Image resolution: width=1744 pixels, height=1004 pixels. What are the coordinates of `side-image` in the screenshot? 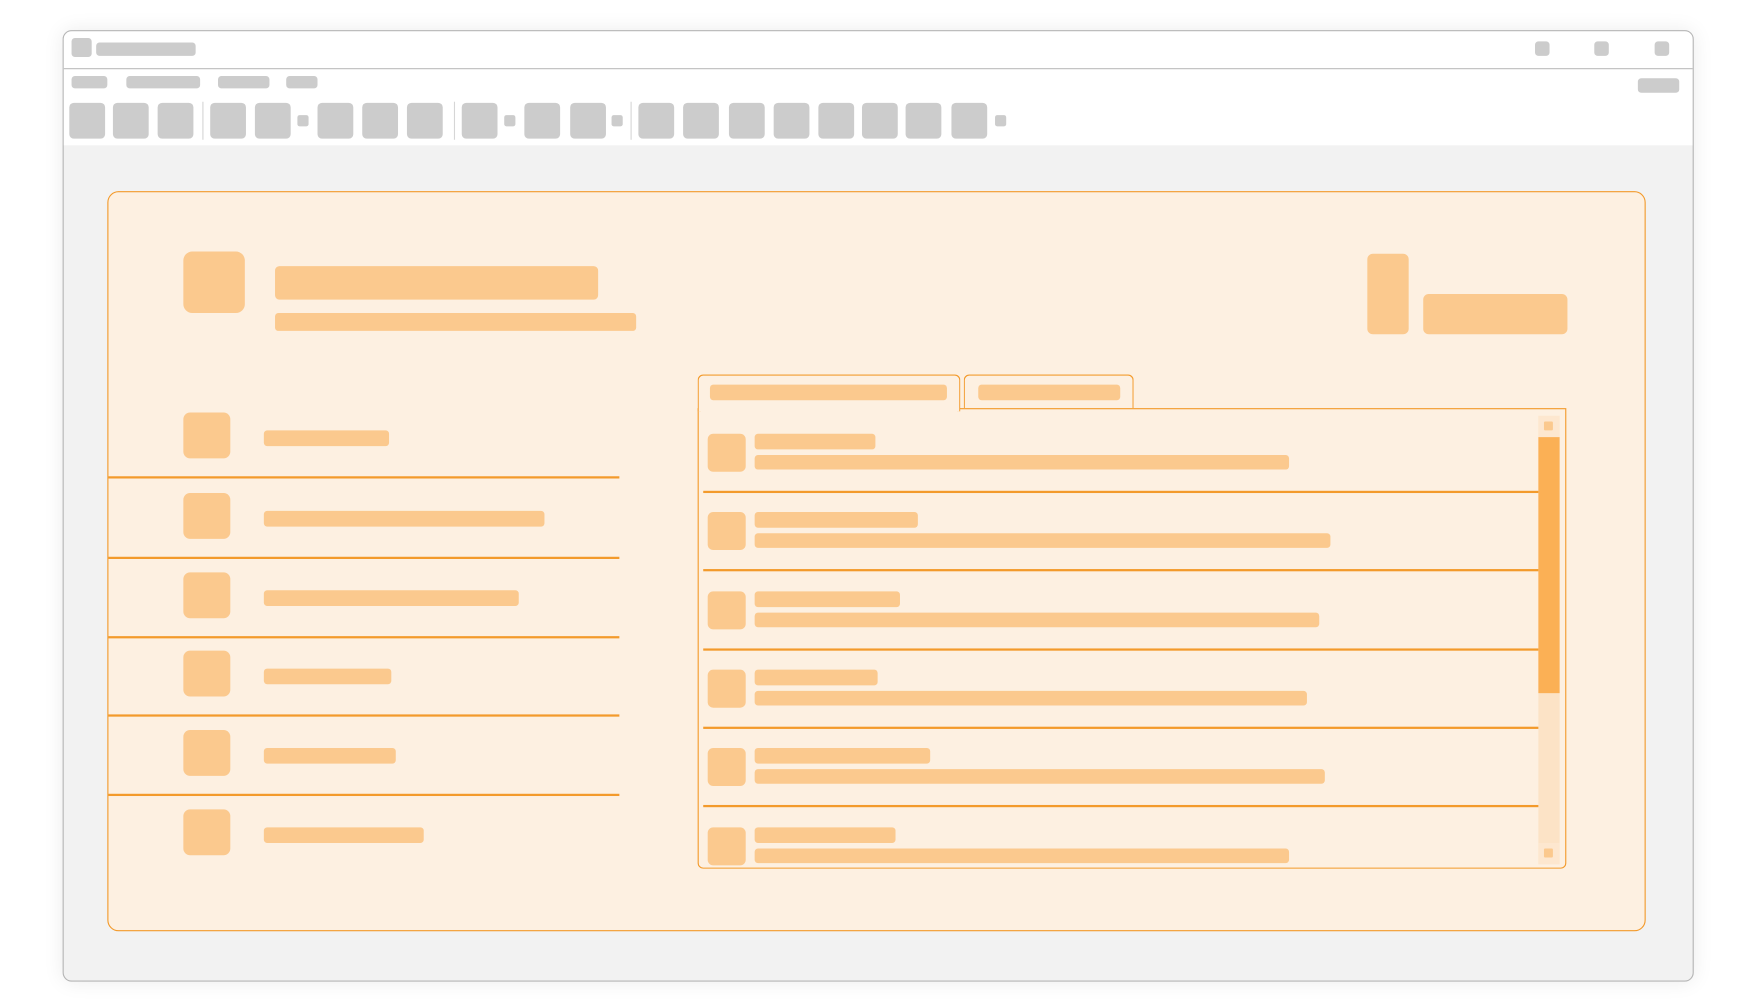 It's located at (1388, 294).